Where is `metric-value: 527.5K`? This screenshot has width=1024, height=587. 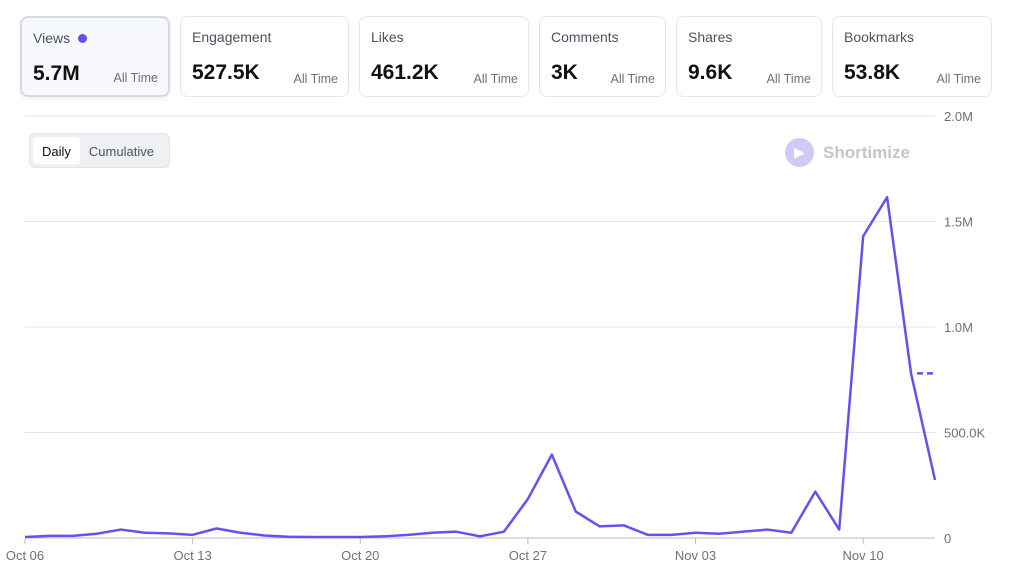
metric-value: 527.5K is located at coordinates (226, 72).